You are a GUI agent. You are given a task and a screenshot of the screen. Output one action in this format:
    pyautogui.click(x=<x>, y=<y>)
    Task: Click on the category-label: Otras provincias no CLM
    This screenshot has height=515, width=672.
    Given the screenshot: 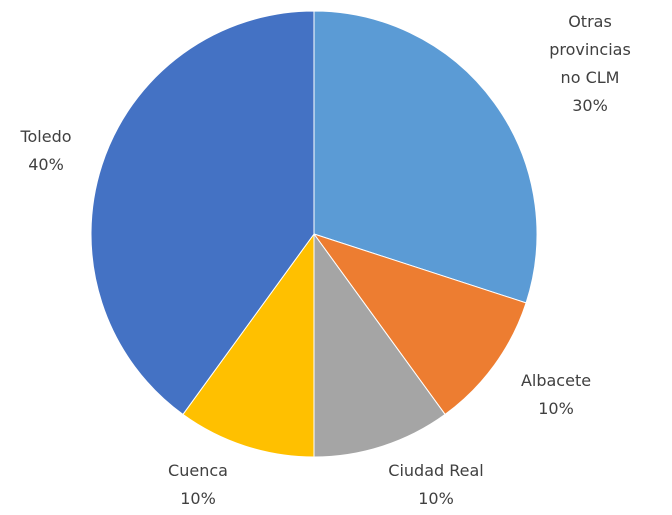 What is the action you would take?
    pyautogui.click(x=590, y=49)
    